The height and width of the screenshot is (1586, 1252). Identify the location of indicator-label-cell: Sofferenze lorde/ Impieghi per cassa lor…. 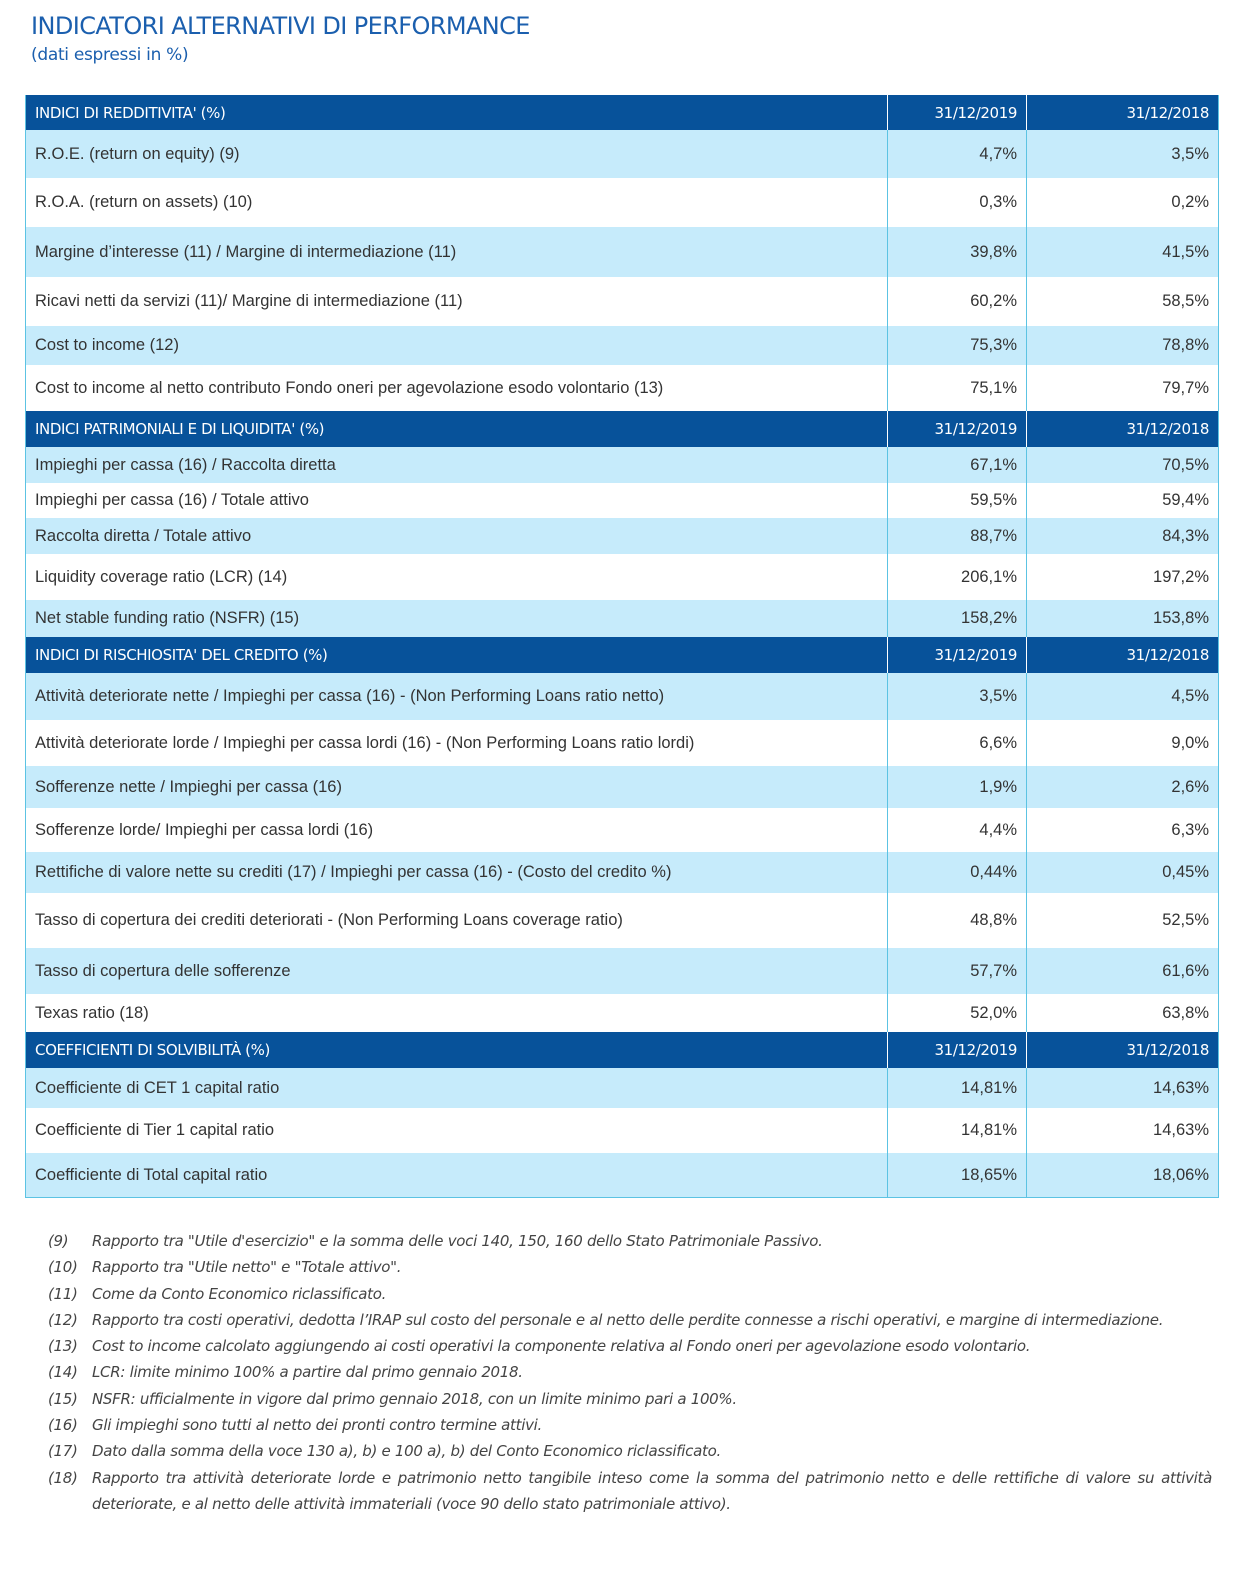
(457, 830).